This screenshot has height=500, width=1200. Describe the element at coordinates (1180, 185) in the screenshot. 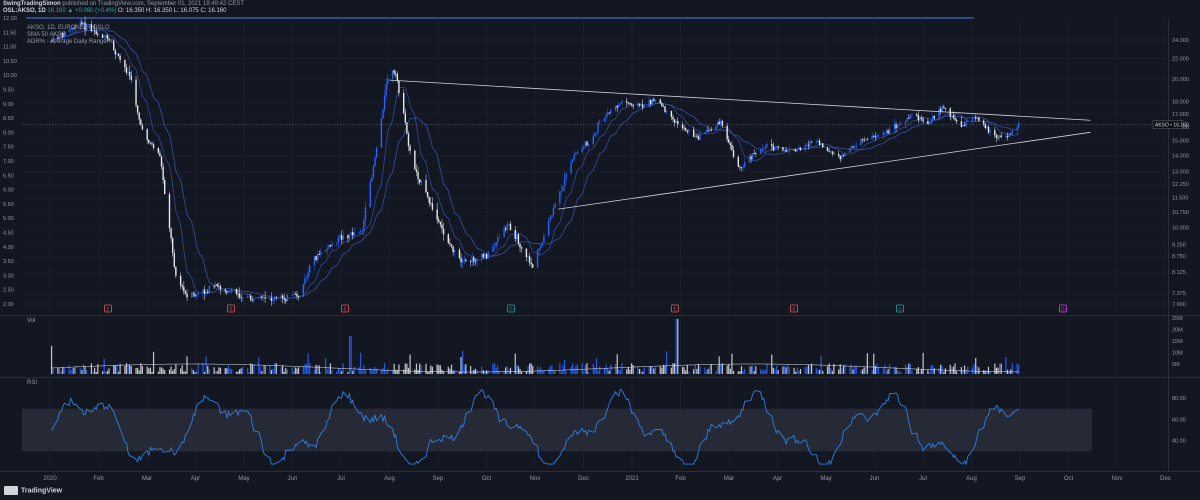

I see `right-tick-label: 12.250` at that location.